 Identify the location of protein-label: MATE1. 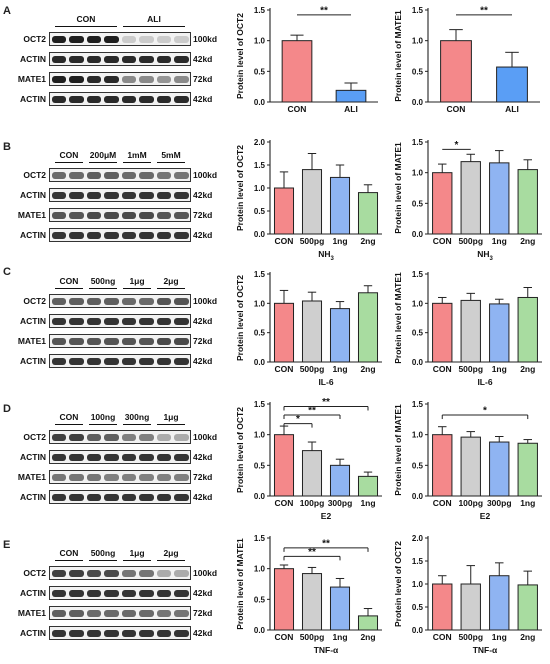
(31, 613).